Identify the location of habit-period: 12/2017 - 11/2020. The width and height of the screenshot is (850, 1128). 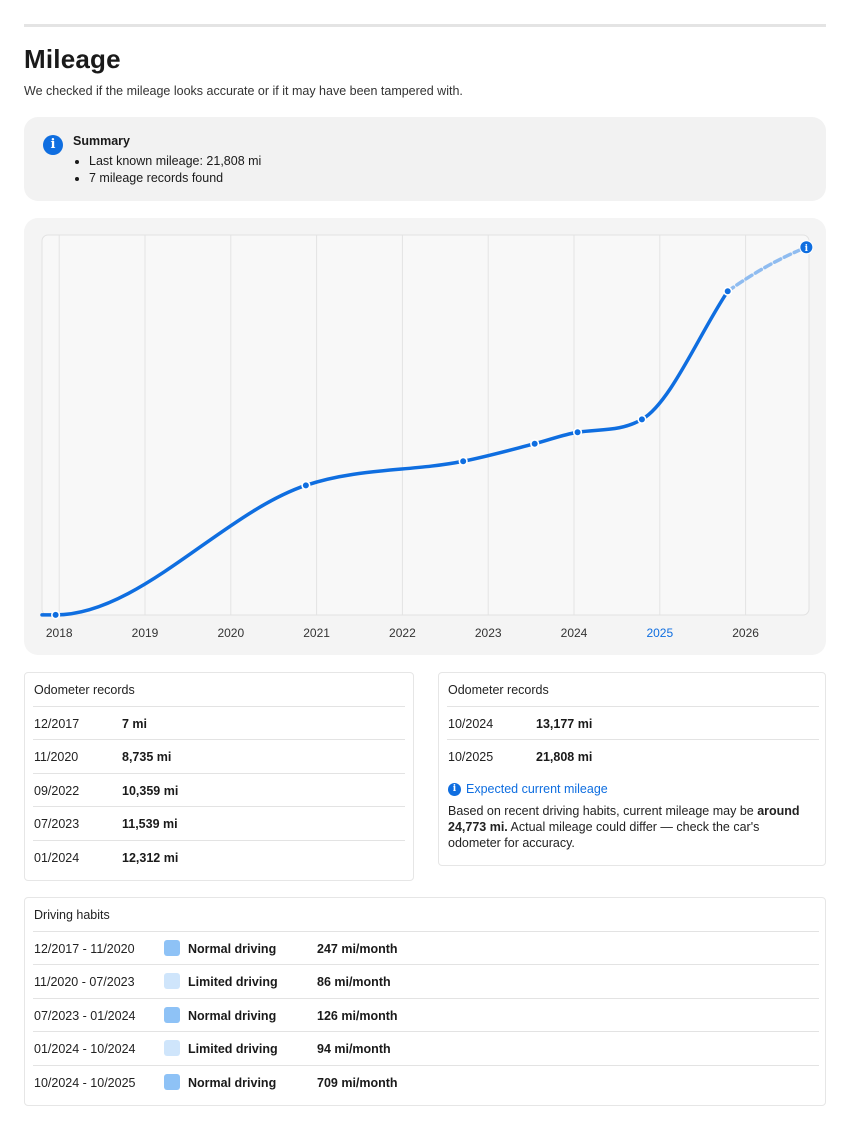
(84, 949).